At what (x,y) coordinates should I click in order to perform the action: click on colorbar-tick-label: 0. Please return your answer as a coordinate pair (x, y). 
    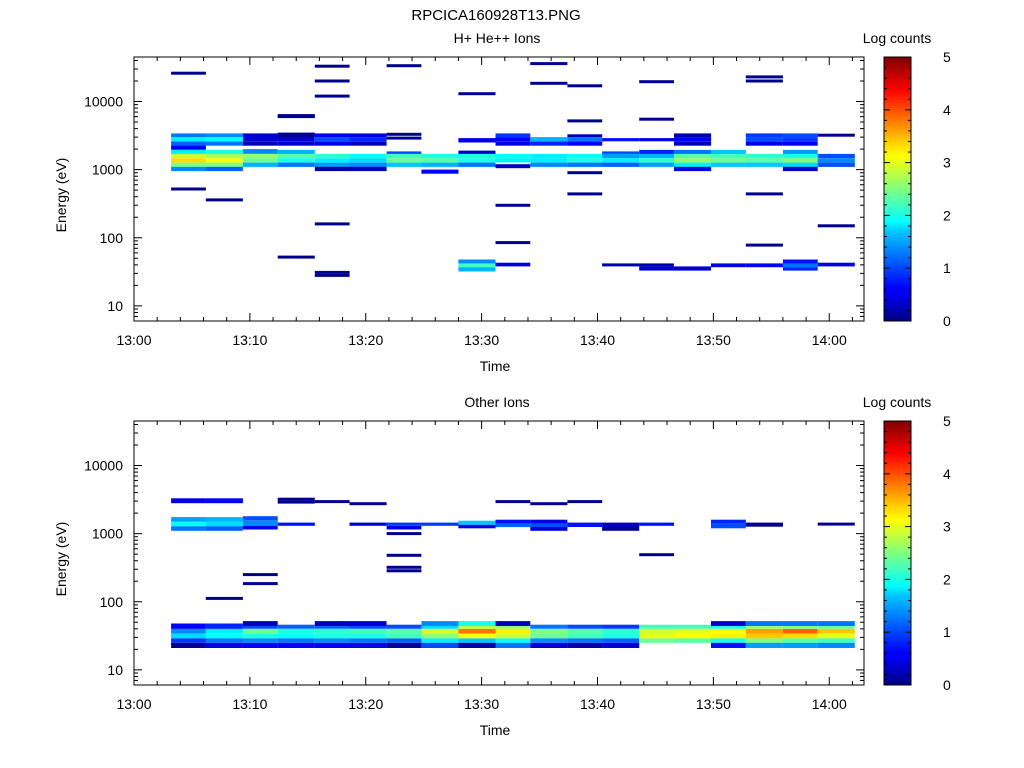
    Looking at the image, I should click on (947, 685).